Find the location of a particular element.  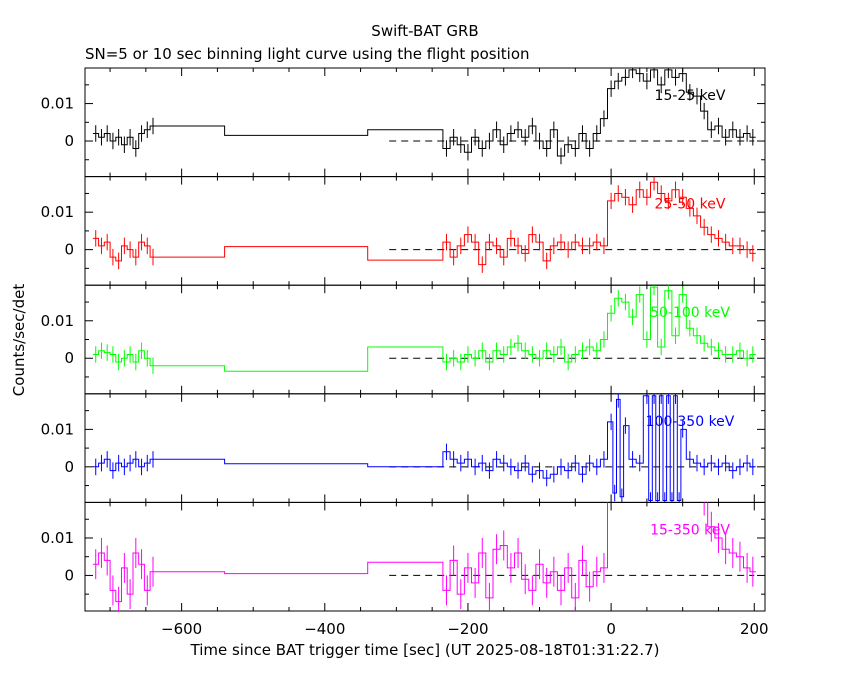

series-3-line is located at coordinates (424, 329).